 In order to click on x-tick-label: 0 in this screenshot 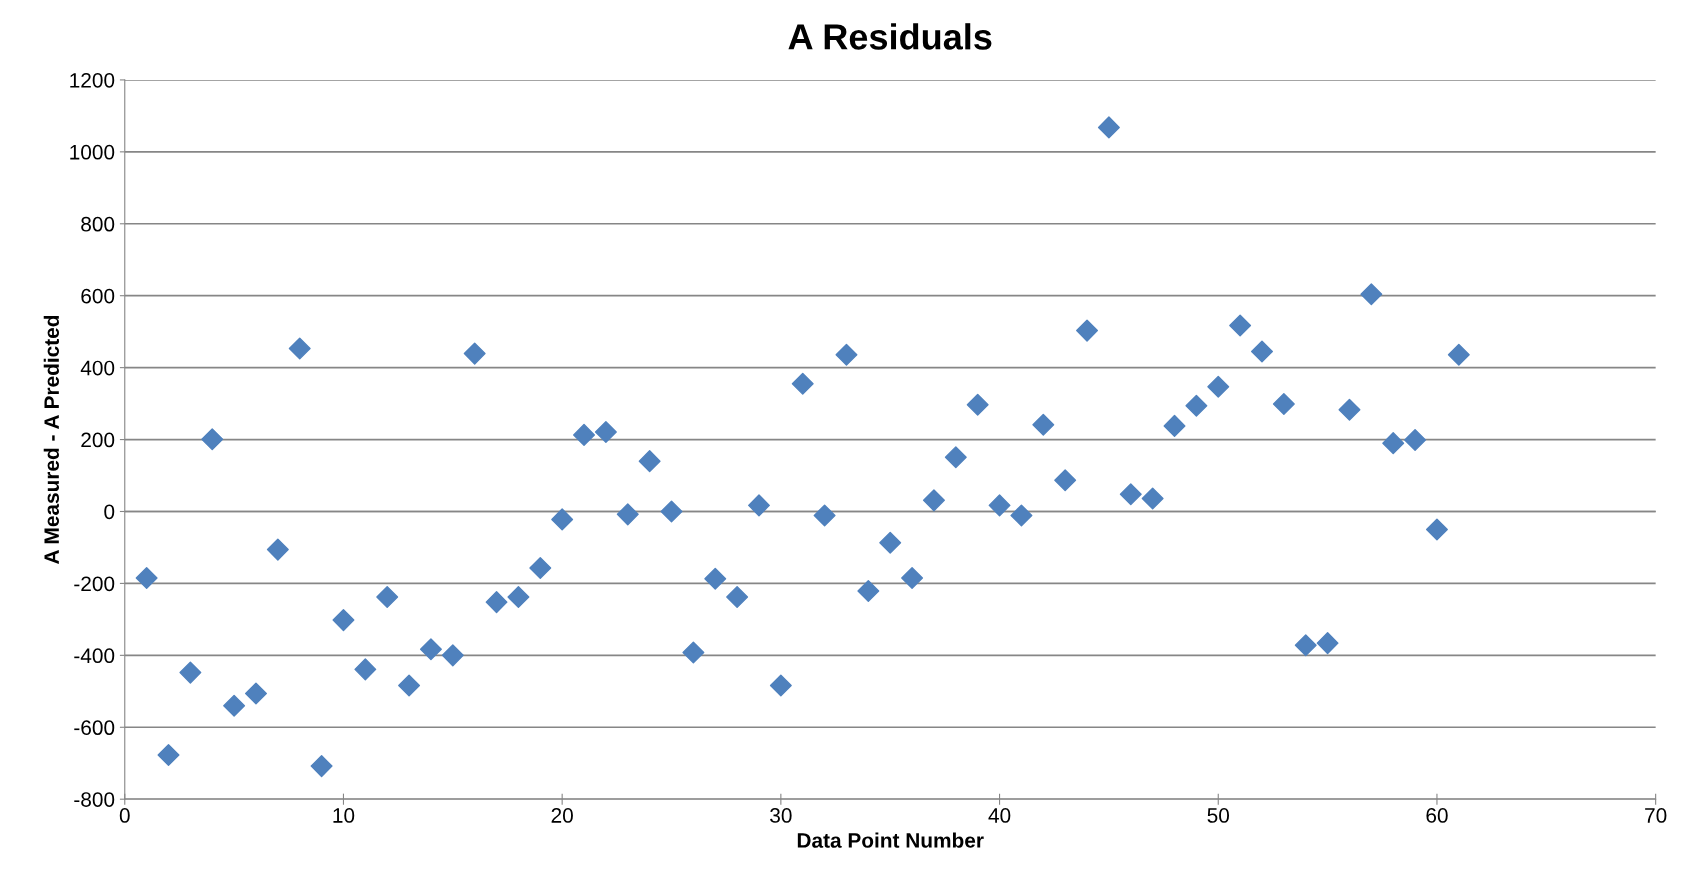, I will do `click(124, 815)`.